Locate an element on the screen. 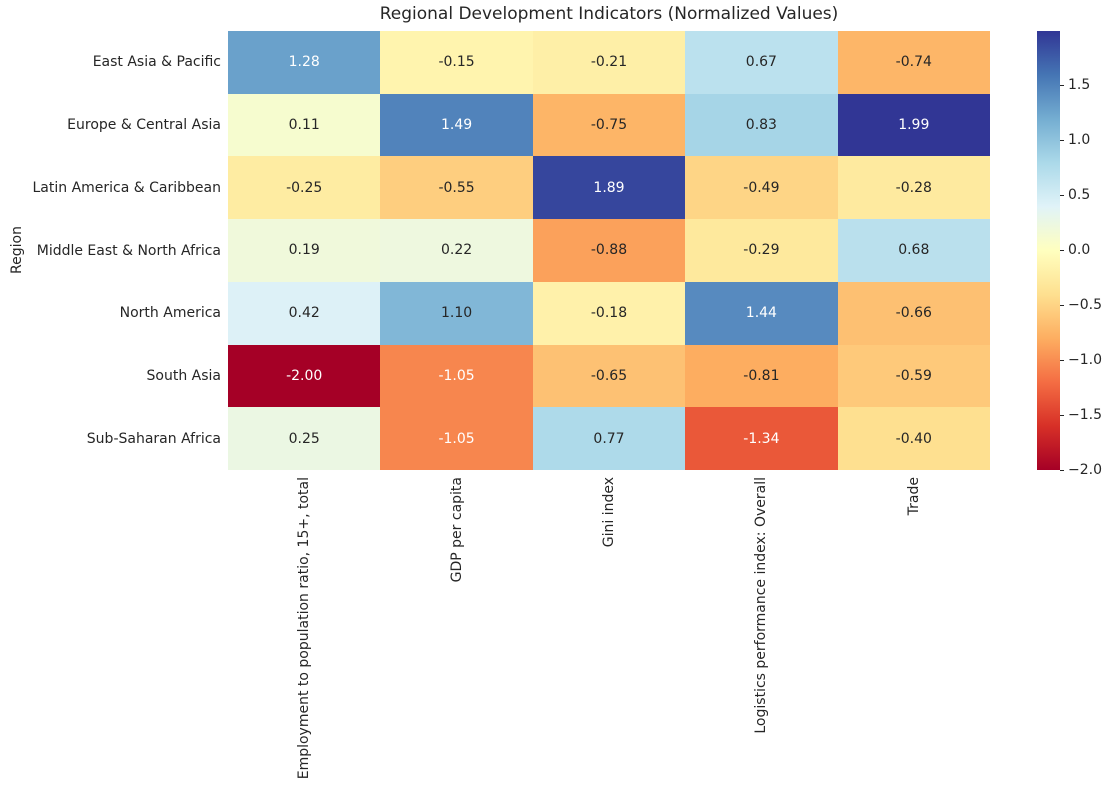 This screenshot has height=790, width=1112. x-tick-label: GDP per capita is located at coordinates (456, 530).